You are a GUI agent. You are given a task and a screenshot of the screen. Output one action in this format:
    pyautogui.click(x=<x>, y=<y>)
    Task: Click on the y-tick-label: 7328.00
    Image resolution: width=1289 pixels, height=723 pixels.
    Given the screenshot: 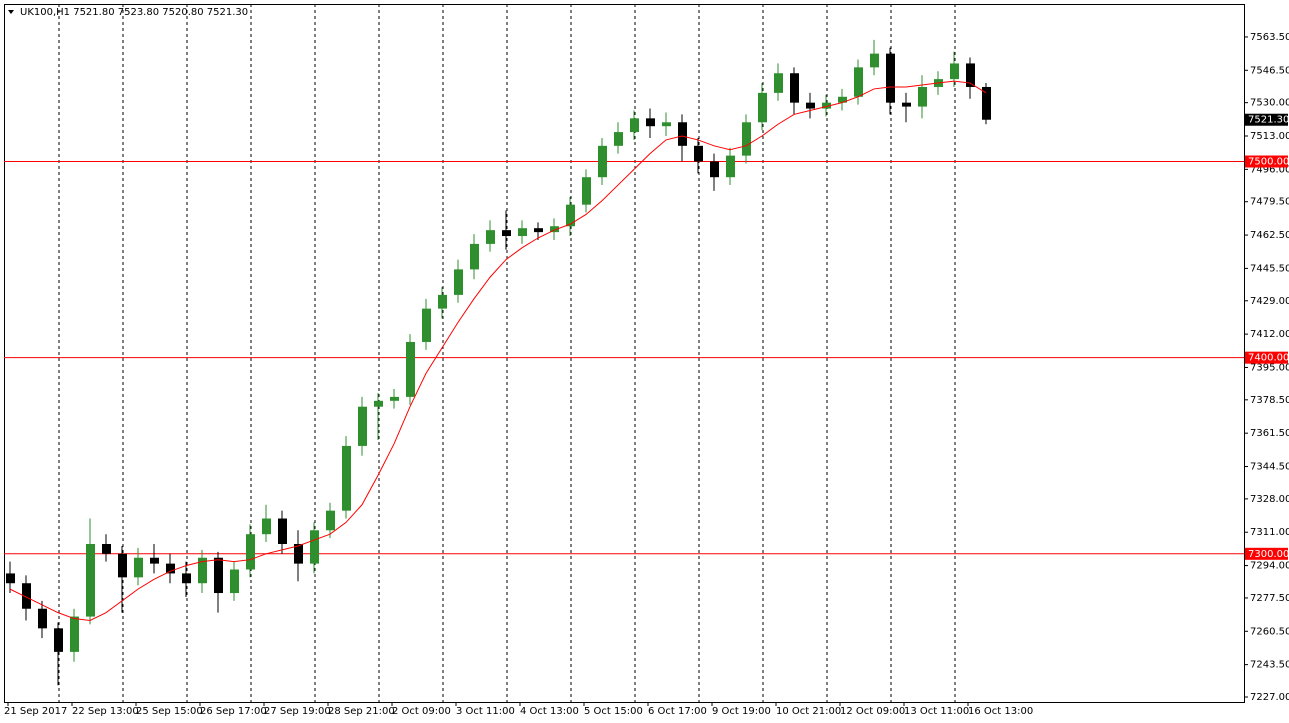 What is the action you would take?
    pyautogui.click(x=1269, y=499)
    